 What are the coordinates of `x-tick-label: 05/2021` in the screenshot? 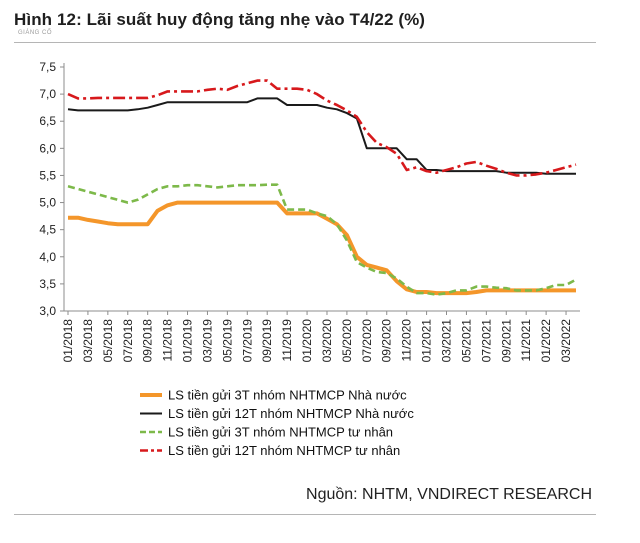 It's located at (466, 341).